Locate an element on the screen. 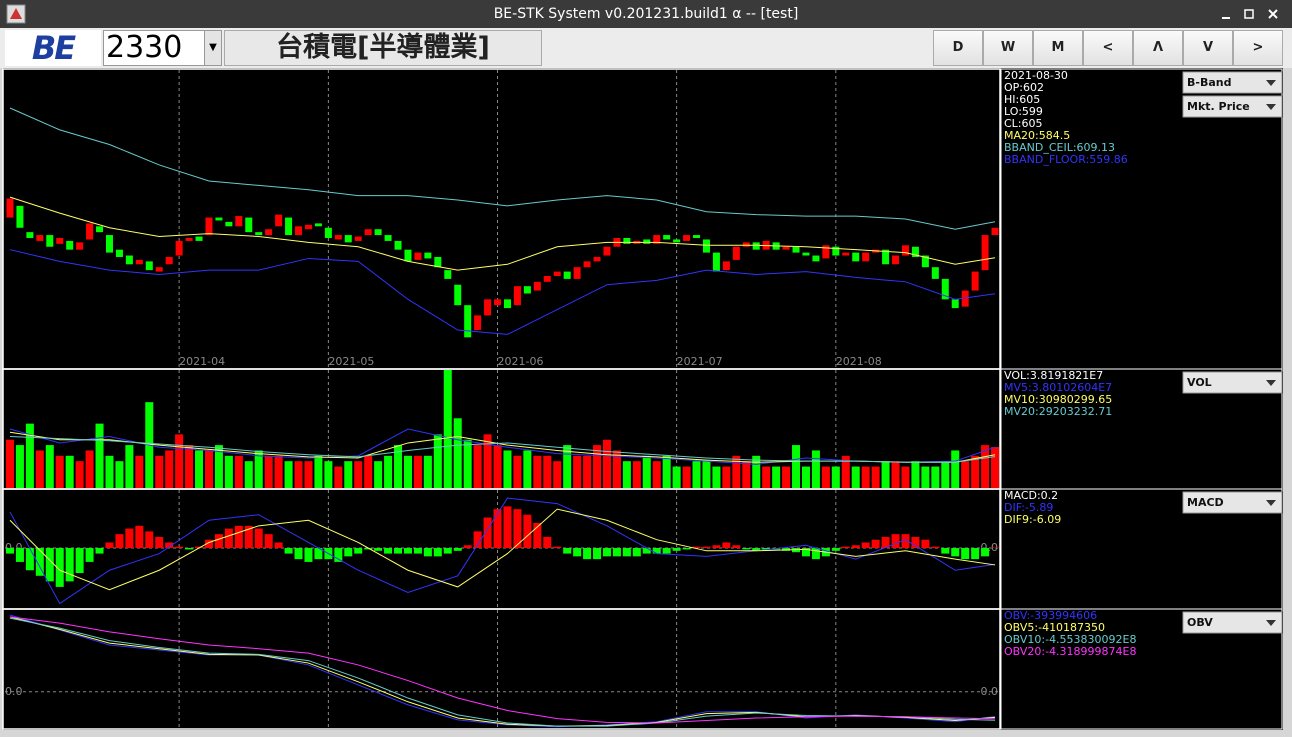  selector-label: OBV is located at coordinates (1200, 622).